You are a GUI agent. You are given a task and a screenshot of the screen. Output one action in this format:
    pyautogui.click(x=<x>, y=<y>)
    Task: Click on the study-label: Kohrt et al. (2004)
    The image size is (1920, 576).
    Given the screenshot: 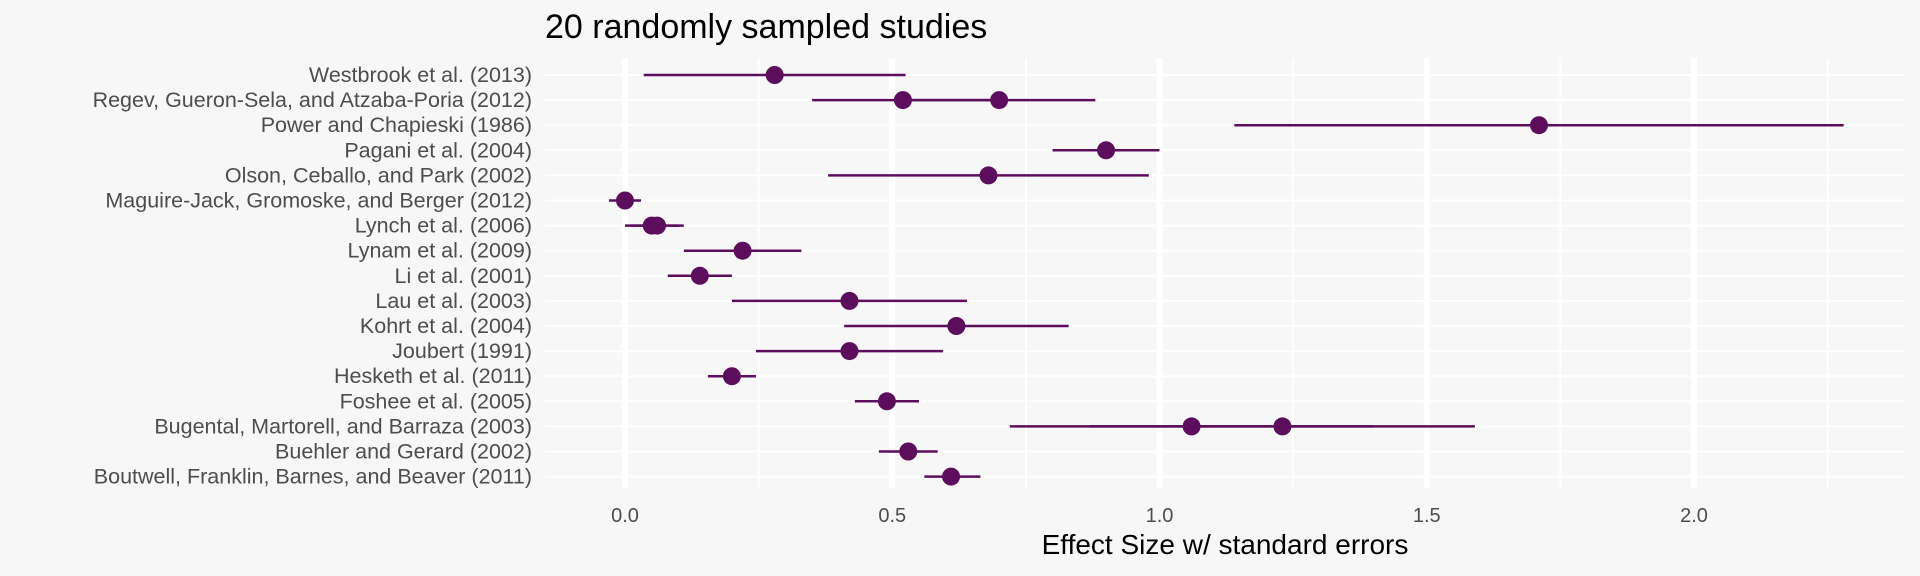 What is the action you would take?
    pyautogui.click(x=446, y=326)
    